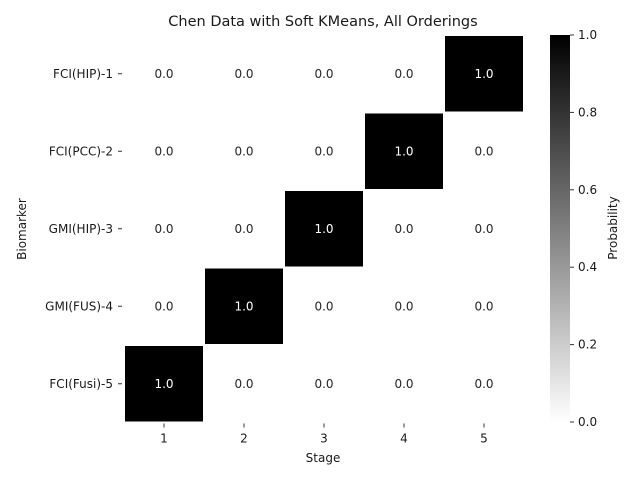 Image resolution: width=640 pixels, height=480 pixels. What do you see at coordinates (587, 35) in the screenshot?
I see `colorbar-tick-label: 1.0` at bounding box center [587, 35].